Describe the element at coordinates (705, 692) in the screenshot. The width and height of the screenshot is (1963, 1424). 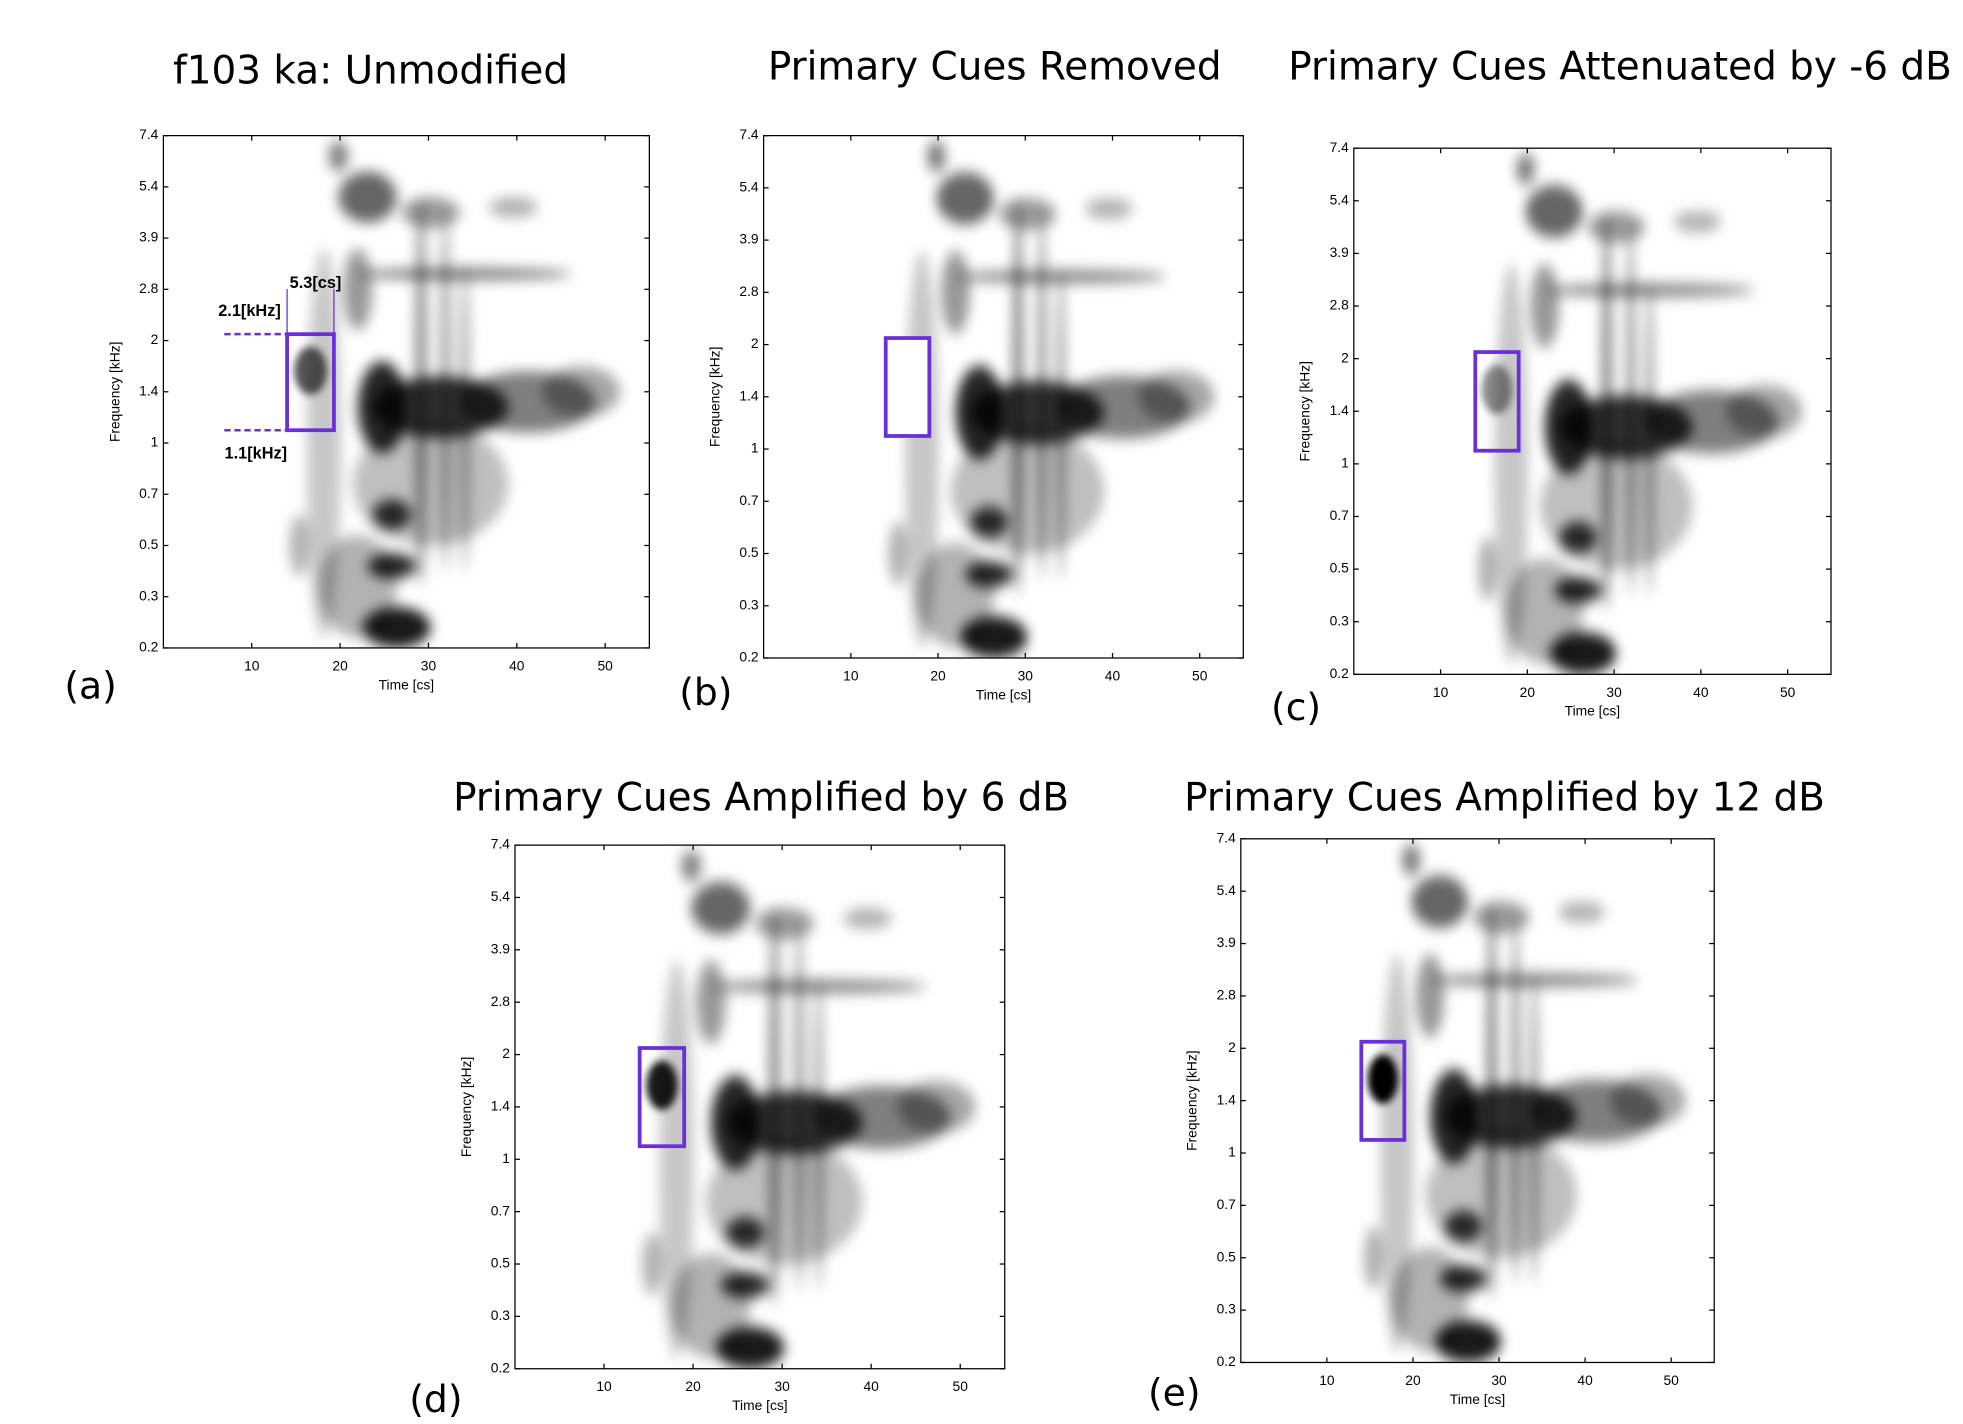
I see `panel-label: (b)` at that location.